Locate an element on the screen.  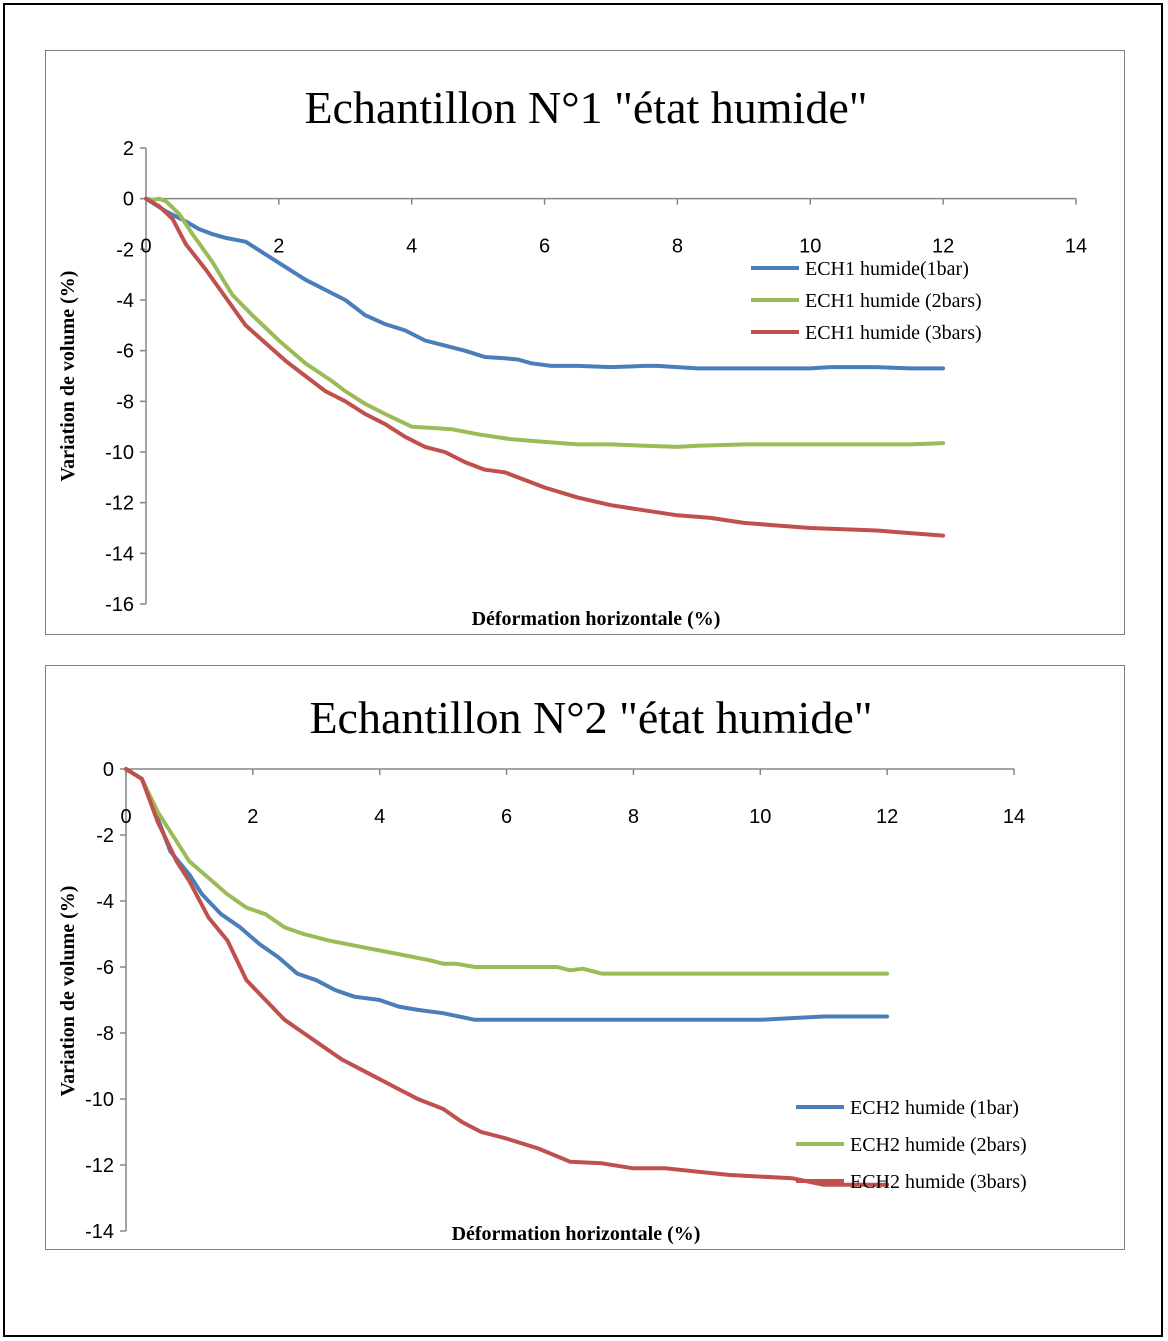
legend-label-1: ECH2 humide (1bar) is located at coordinates (934, 1108).